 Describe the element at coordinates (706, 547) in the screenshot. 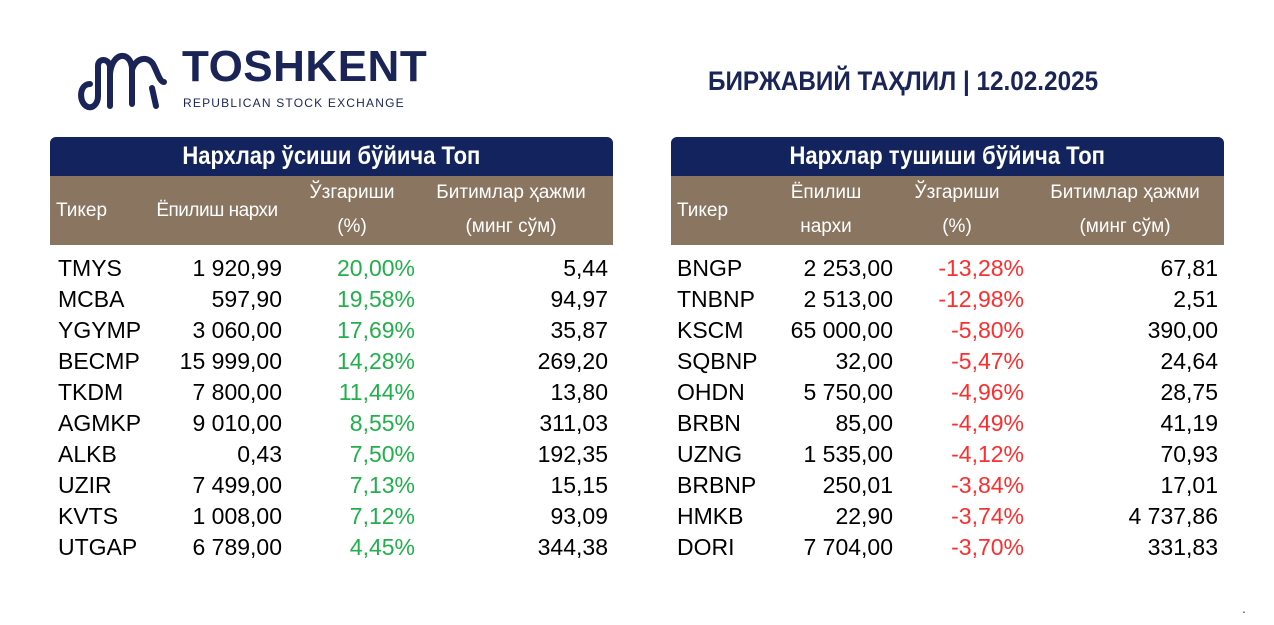

I see `ticker-cell: DORI` at that location.